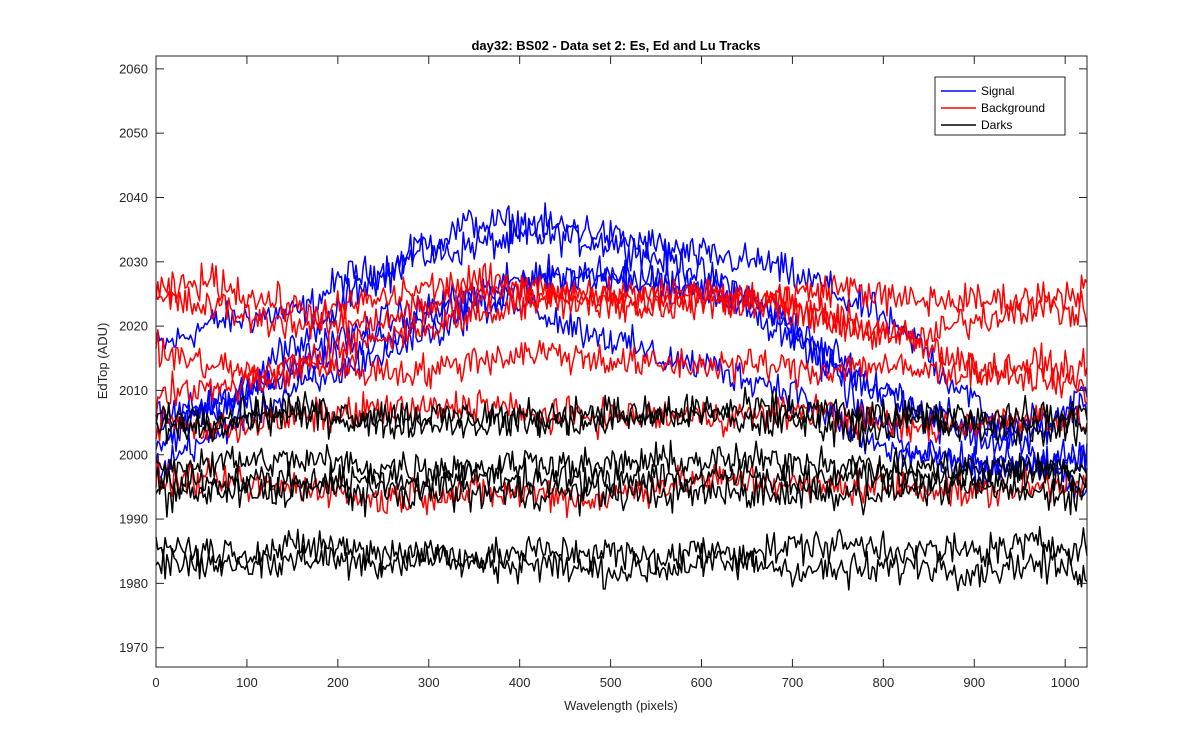 The image size is (1200, 750). I want to click on y-tick-label: 1990, so click(133, 519).